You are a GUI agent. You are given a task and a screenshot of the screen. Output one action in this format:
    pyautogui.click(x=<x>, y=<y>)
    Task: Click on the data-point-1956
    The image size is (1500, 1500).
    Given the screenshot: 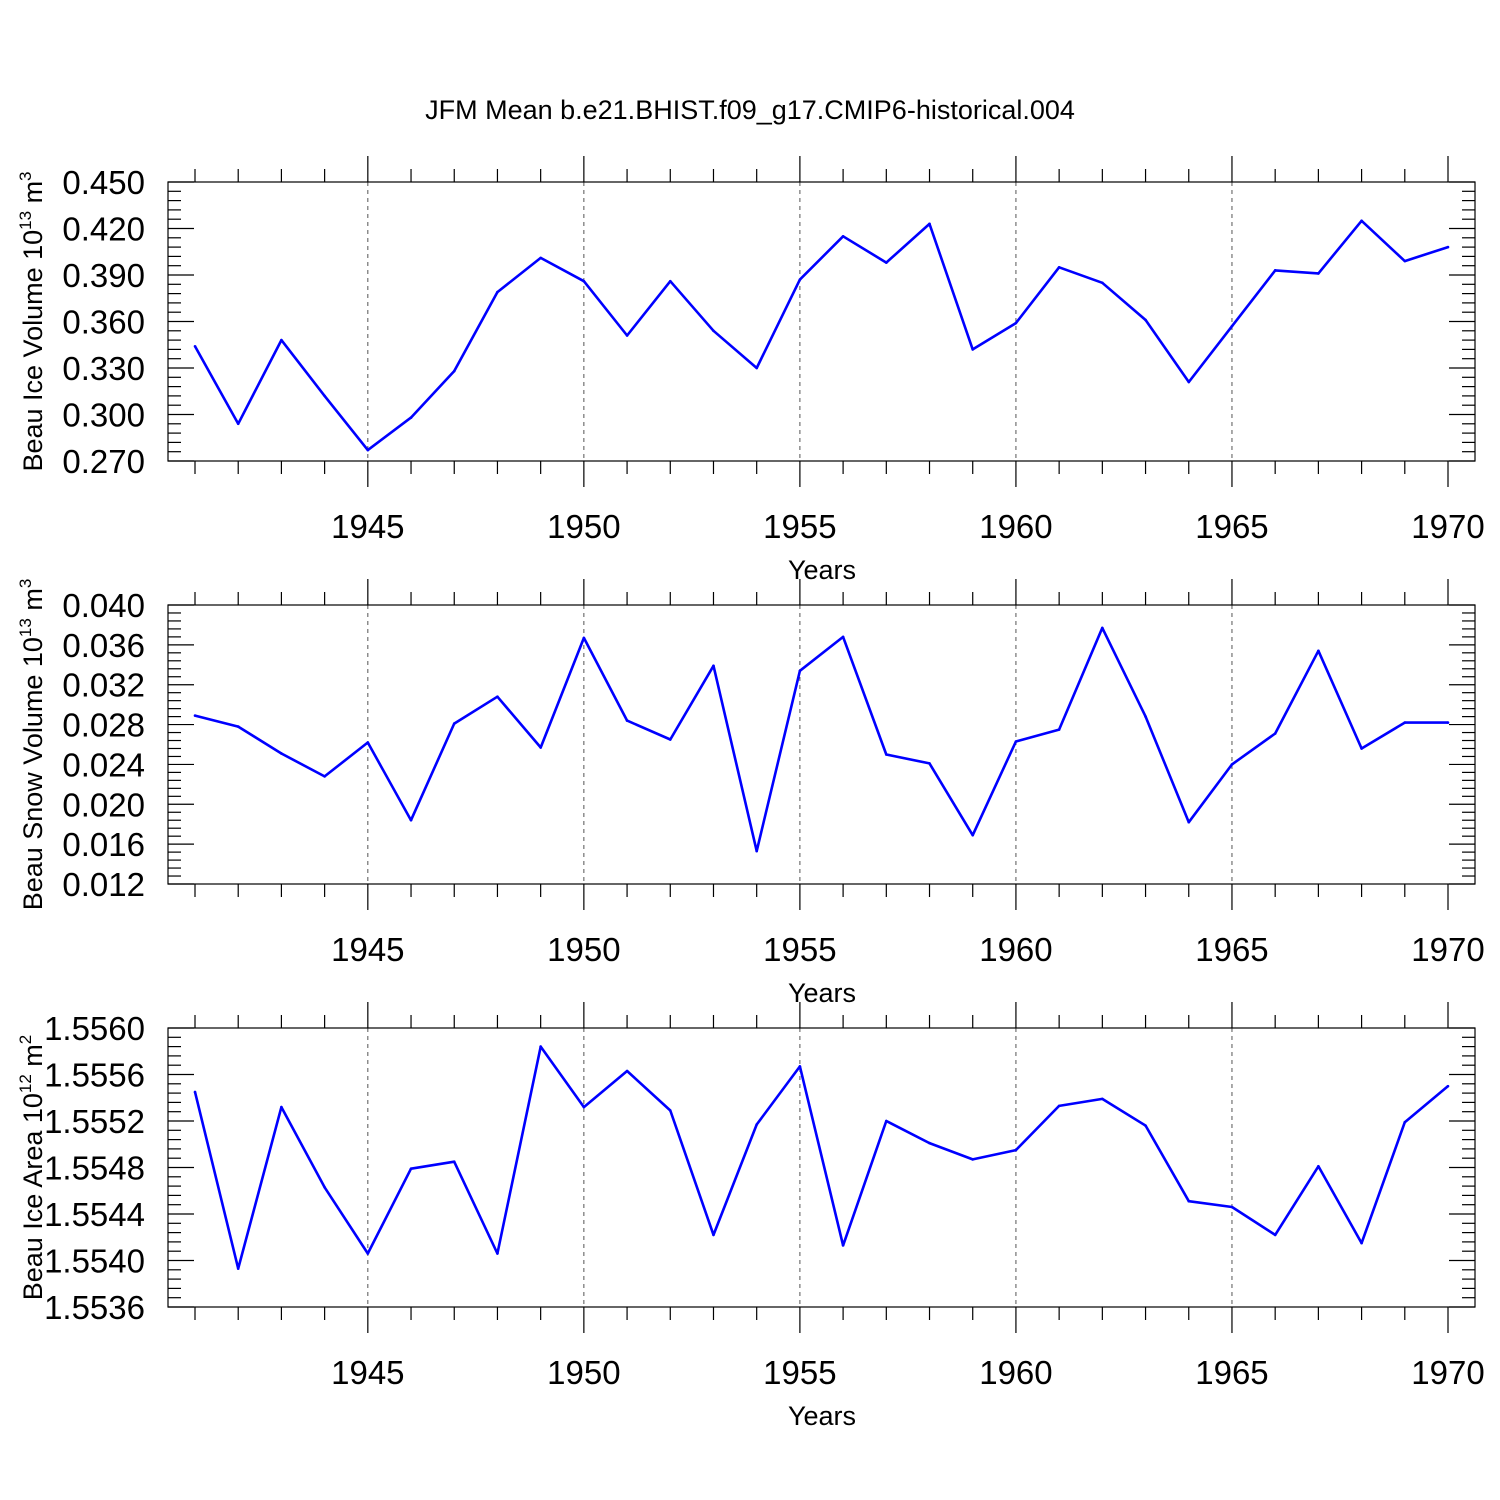 What is the action you would take?
    pyautogui.click(x=843, y=1245)
    